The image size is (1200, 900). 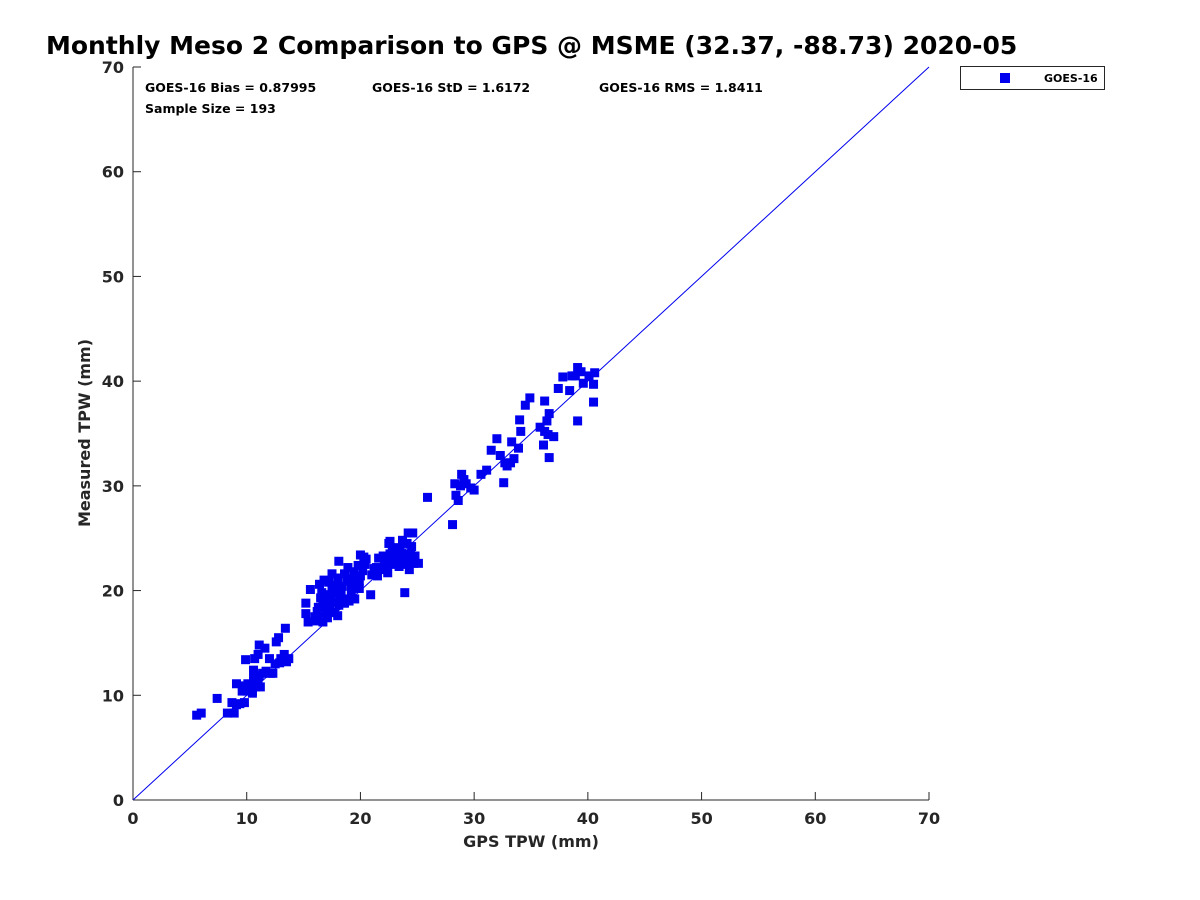 I want to click on x-tick-label: 10, so click(x=247, y=818).